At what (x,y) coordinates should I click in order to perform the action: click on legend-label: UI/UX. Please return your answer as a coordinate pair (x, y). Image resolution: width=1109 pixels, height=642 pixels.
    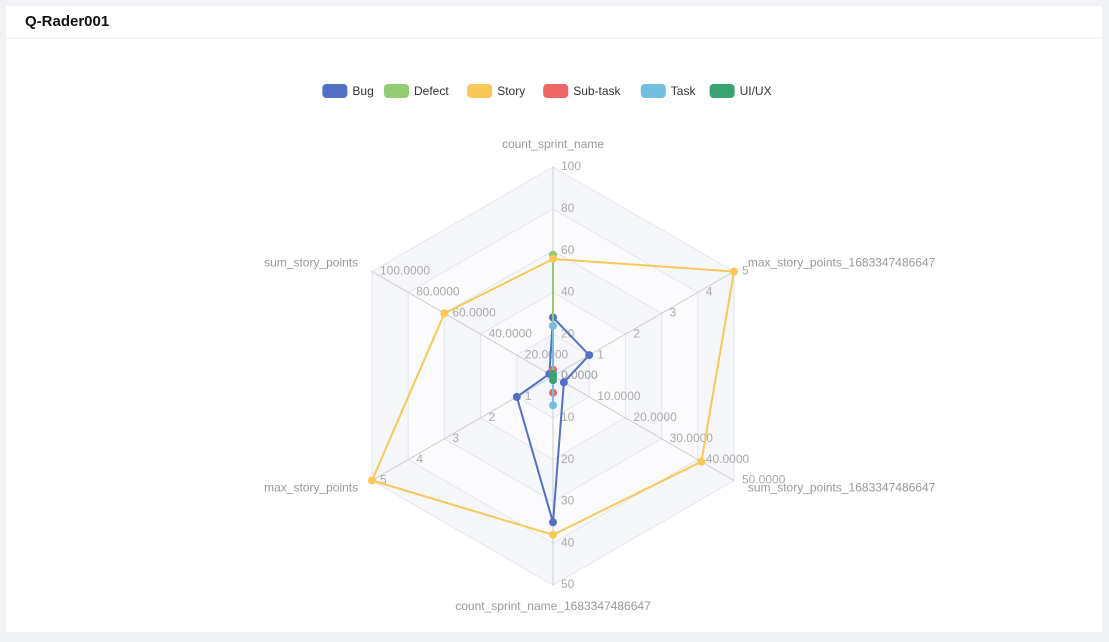
    Looking at the image, I should click on (756, 91).